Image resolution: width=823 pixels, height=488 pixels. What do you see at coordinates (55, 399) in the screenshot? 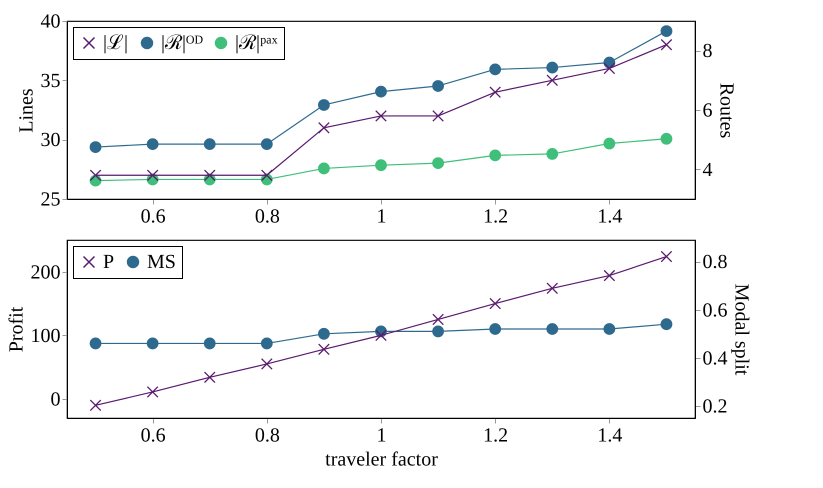
I see `y-tick-label: 0` at bounding box center [55, 399].